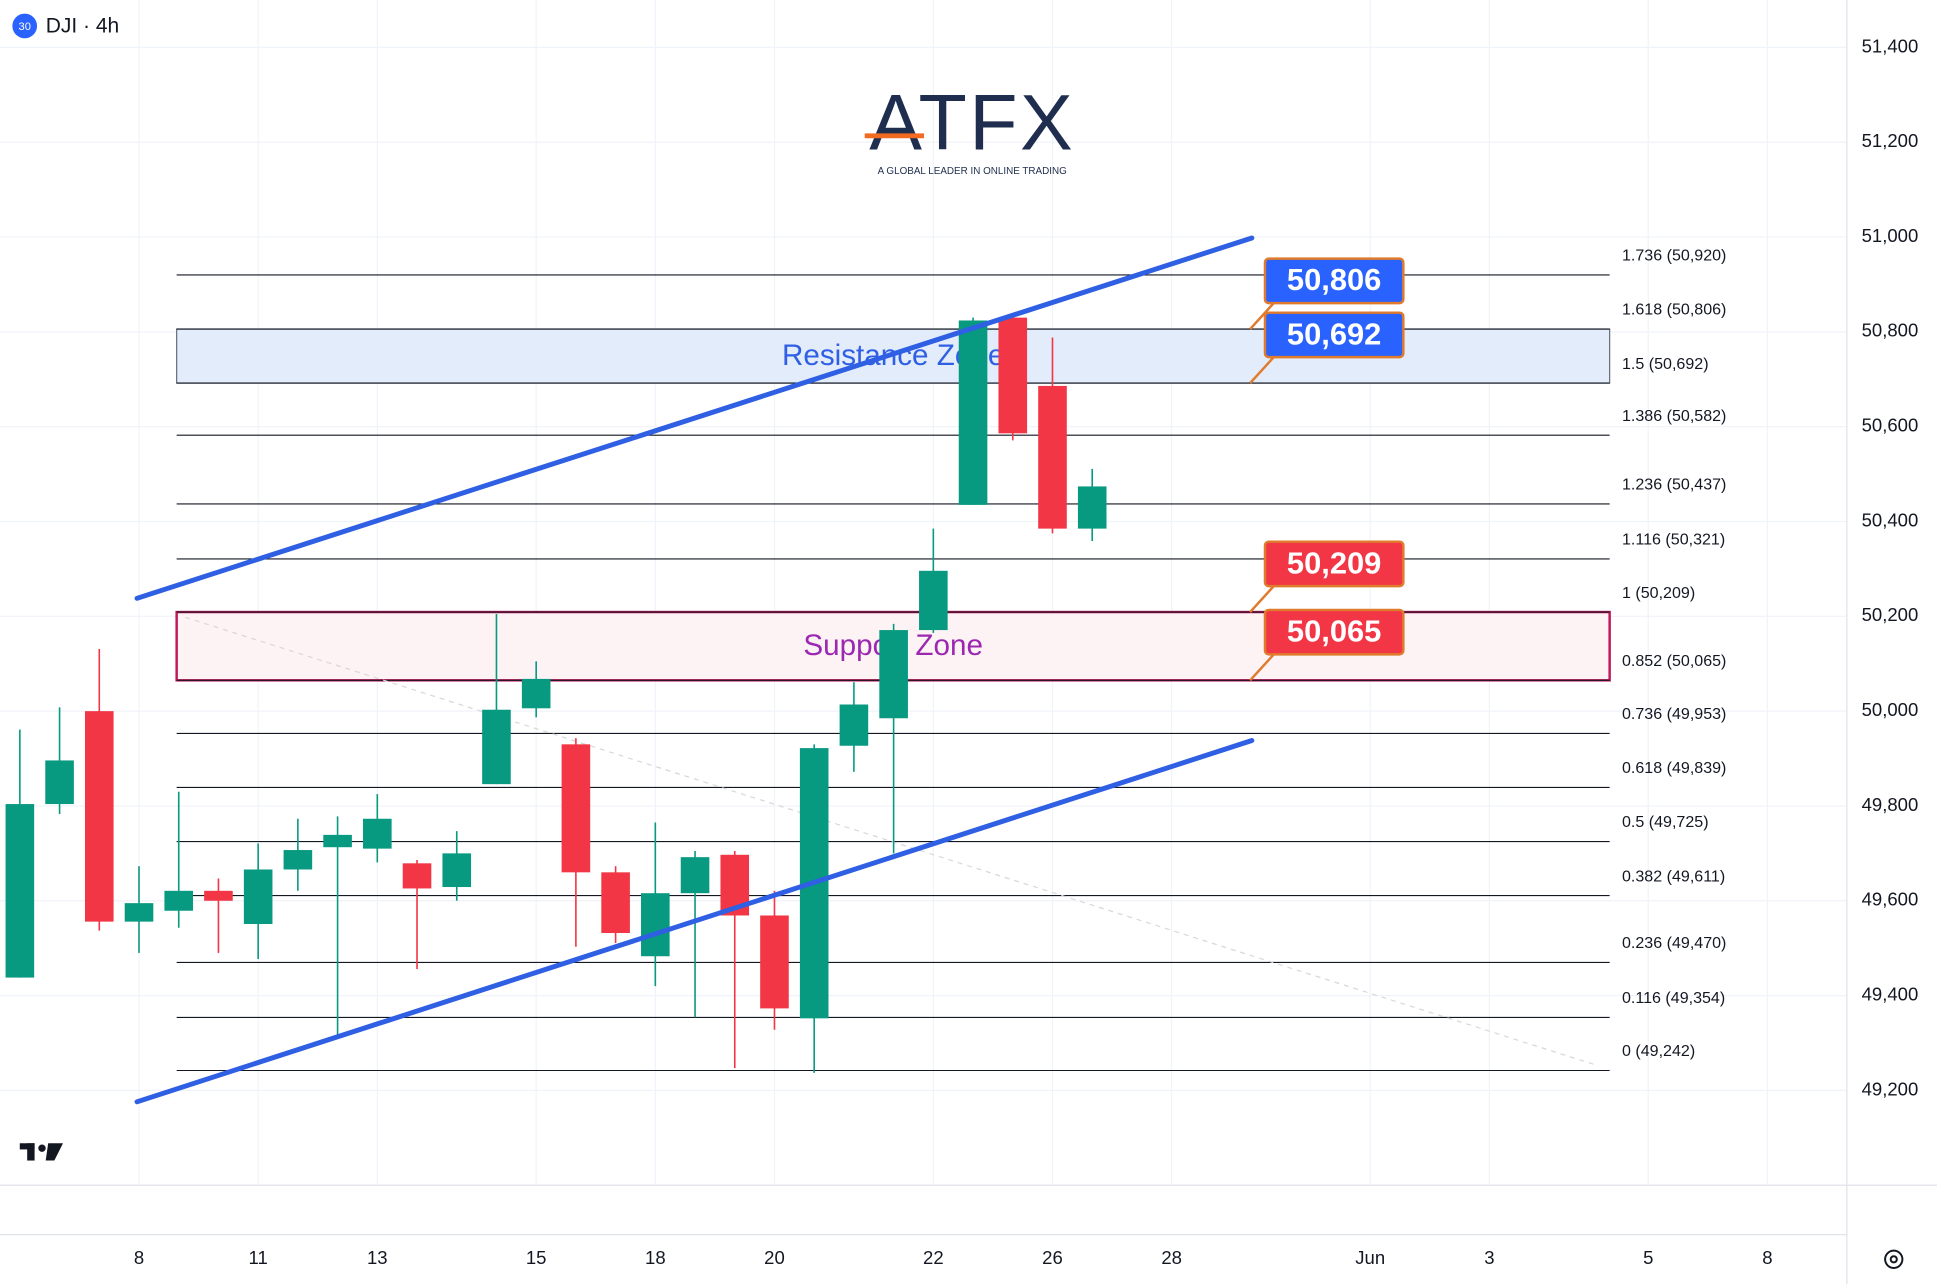  I want to click on x-tick-label: 5, so click(1648, 1257).